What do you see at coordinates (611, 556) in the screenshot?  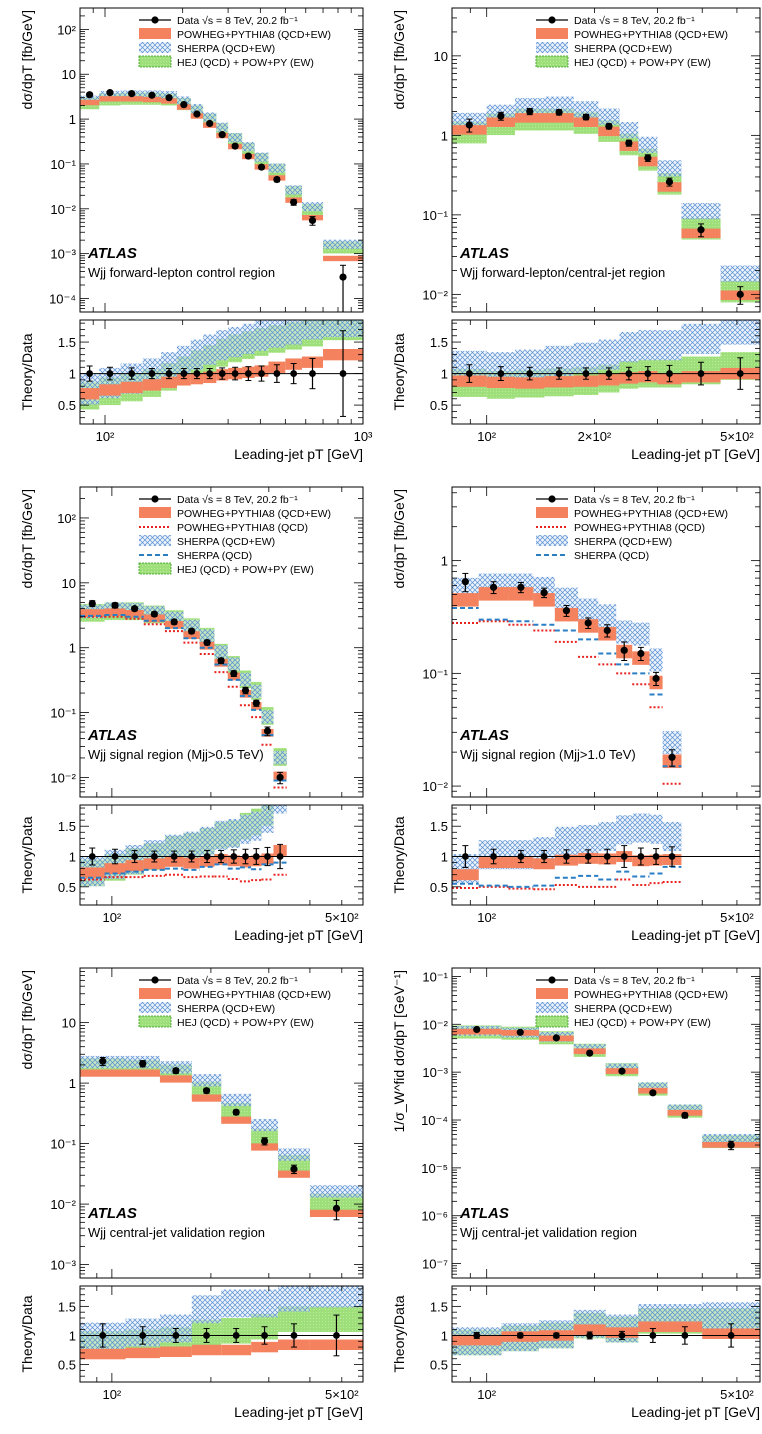 I see `legend-label-sherpa-qcd: SHERPA (QCD)` at bounding box center [611, 556].